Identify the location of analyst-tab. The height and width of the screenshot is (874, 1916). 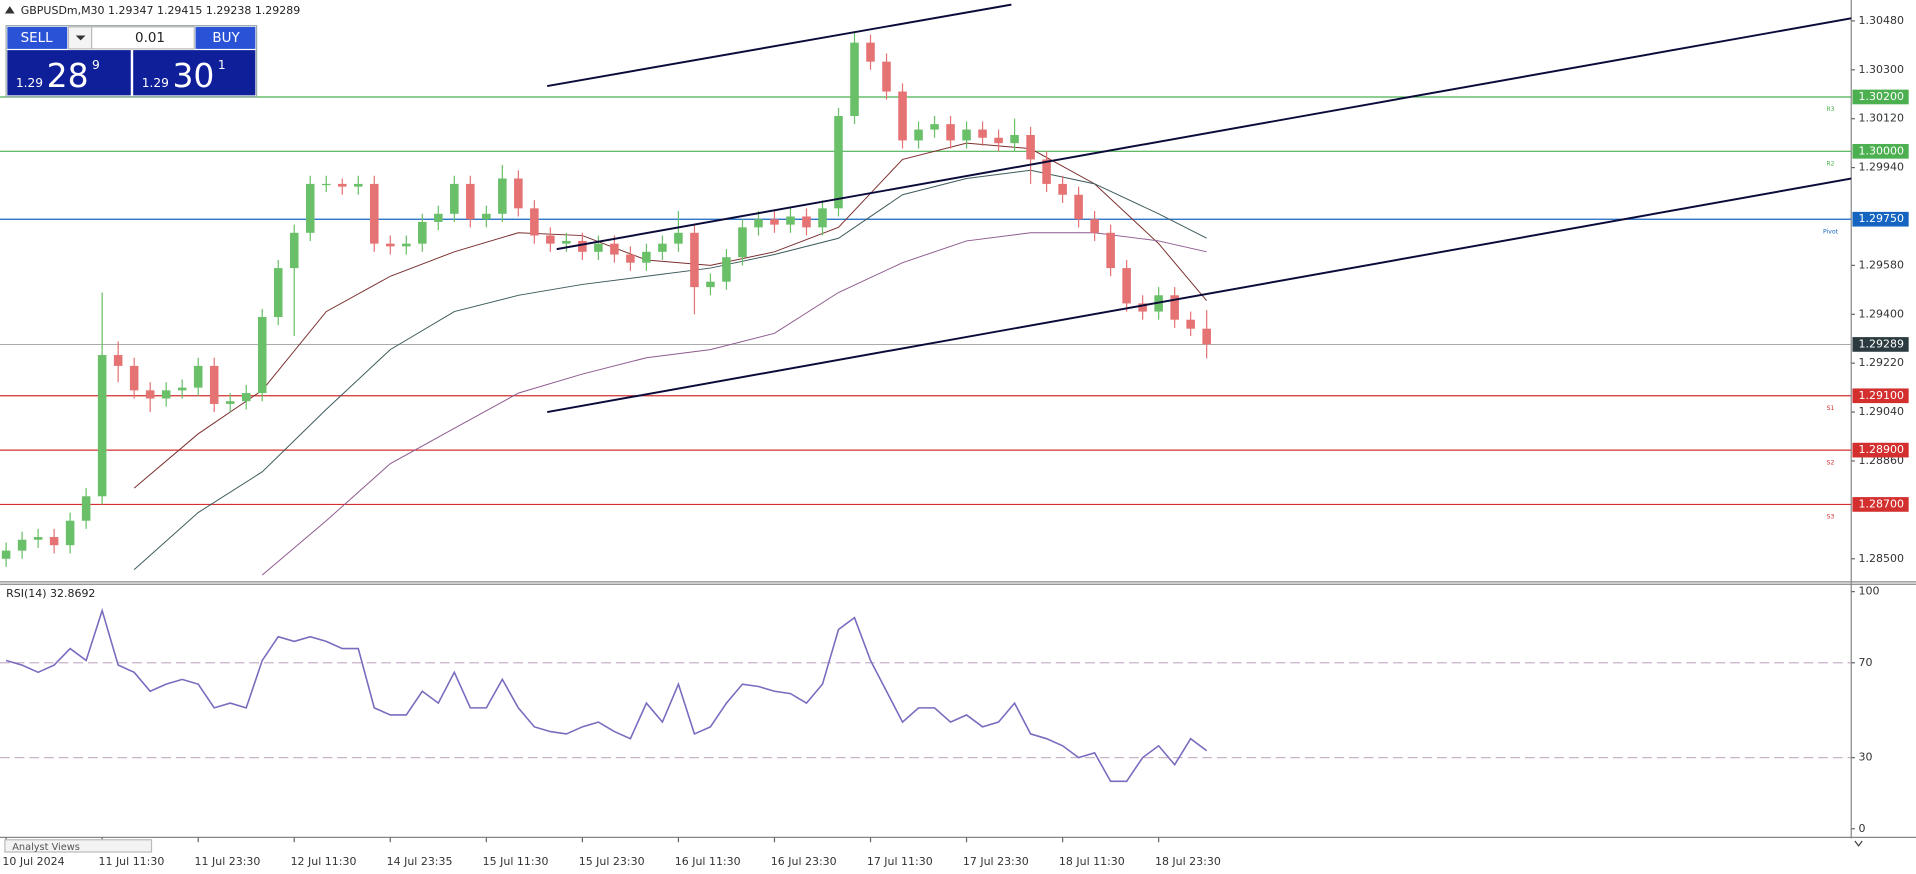
(78, 846).